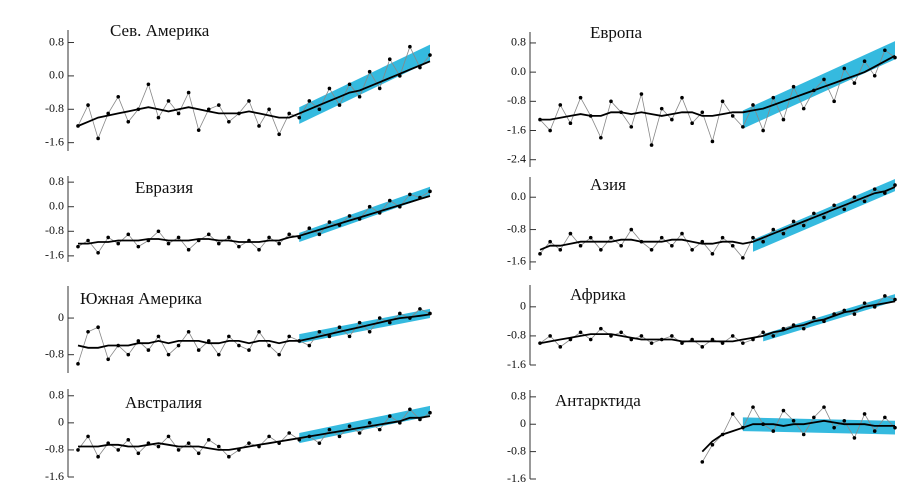 This screenshot has width=907, height=485. What do you see at coordinates (516, 158) in the screenshot?
I see `y-tick-label: -2.4` at bounding box center [516, 158].